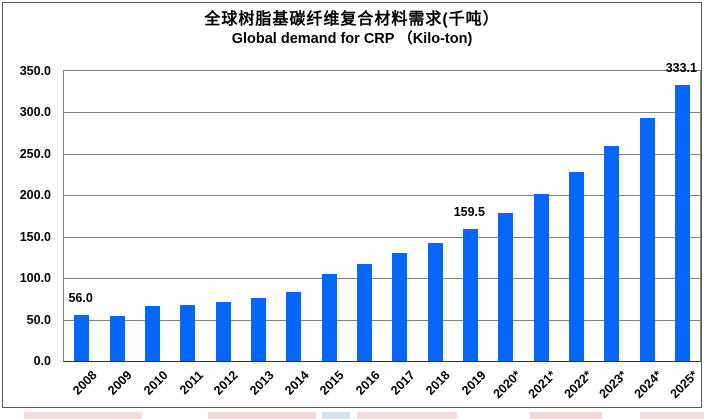  I want to click on y-tick-label: 250.0, so click(35, 153).